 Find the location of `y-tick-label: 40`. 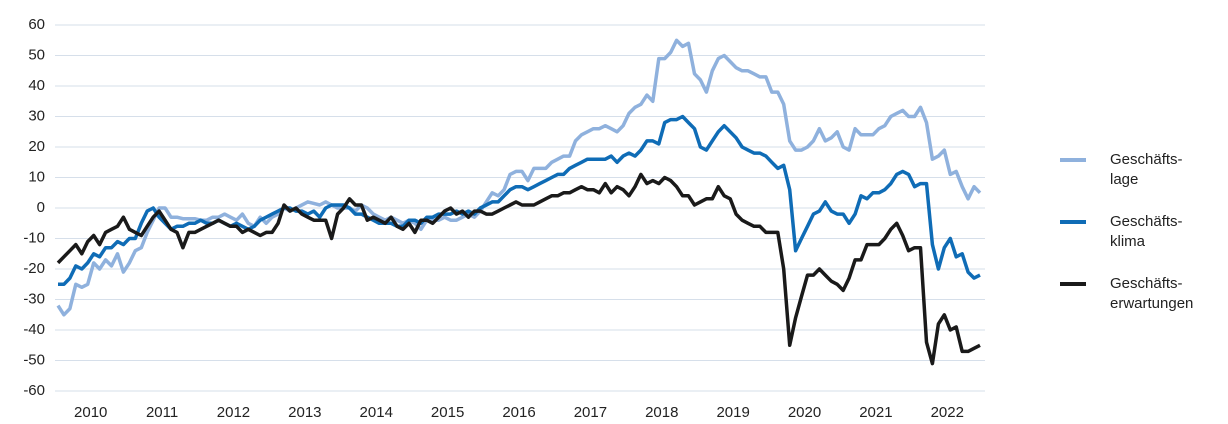

y-tick-label: 40 is located at coordinates (36, 85).